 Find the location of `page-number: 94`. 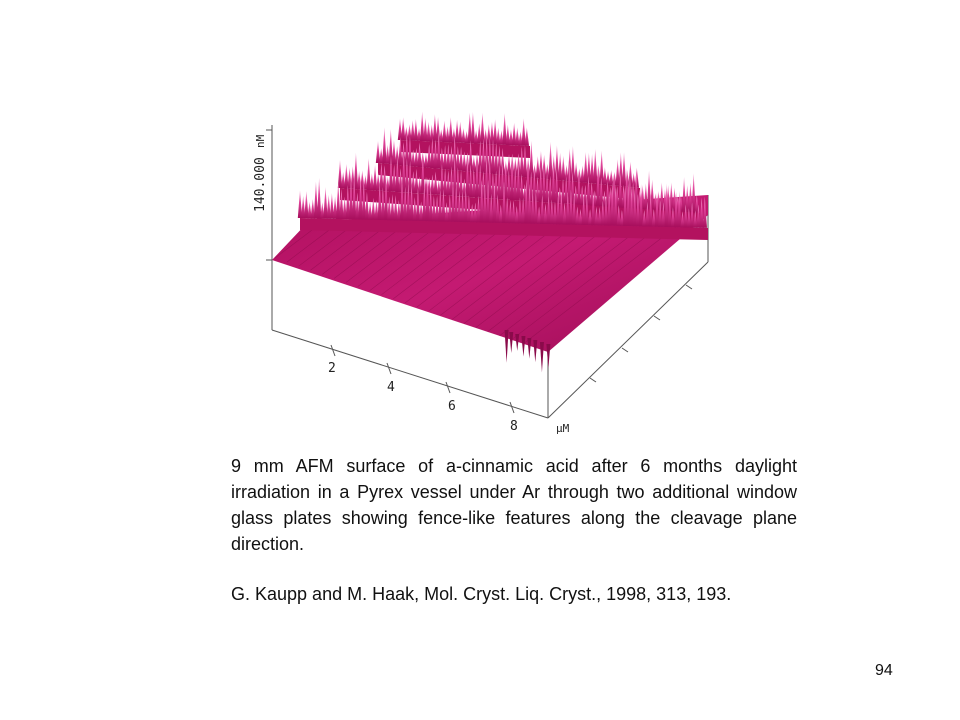

page-number: 94 is located at coordinates (884, 670).